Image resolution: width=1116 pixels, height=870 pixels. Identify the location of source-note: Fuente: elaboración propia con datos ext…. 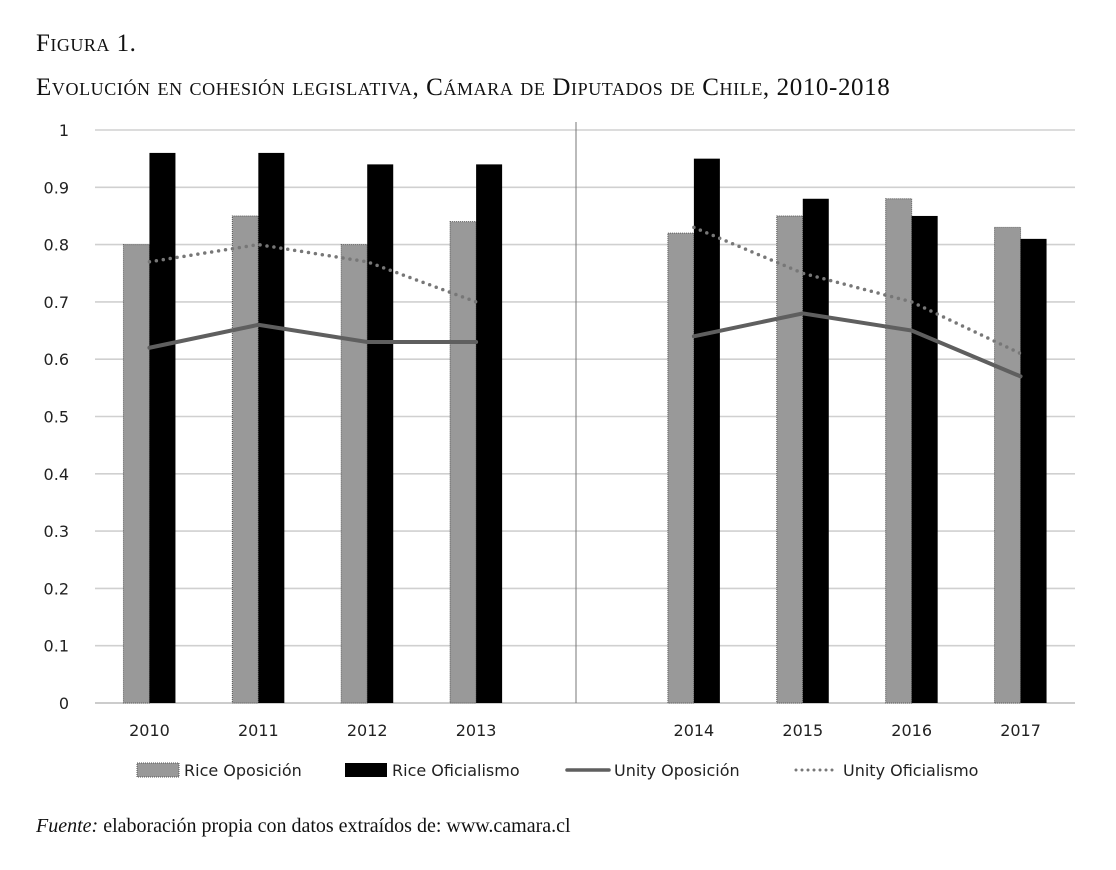
(303, 826).